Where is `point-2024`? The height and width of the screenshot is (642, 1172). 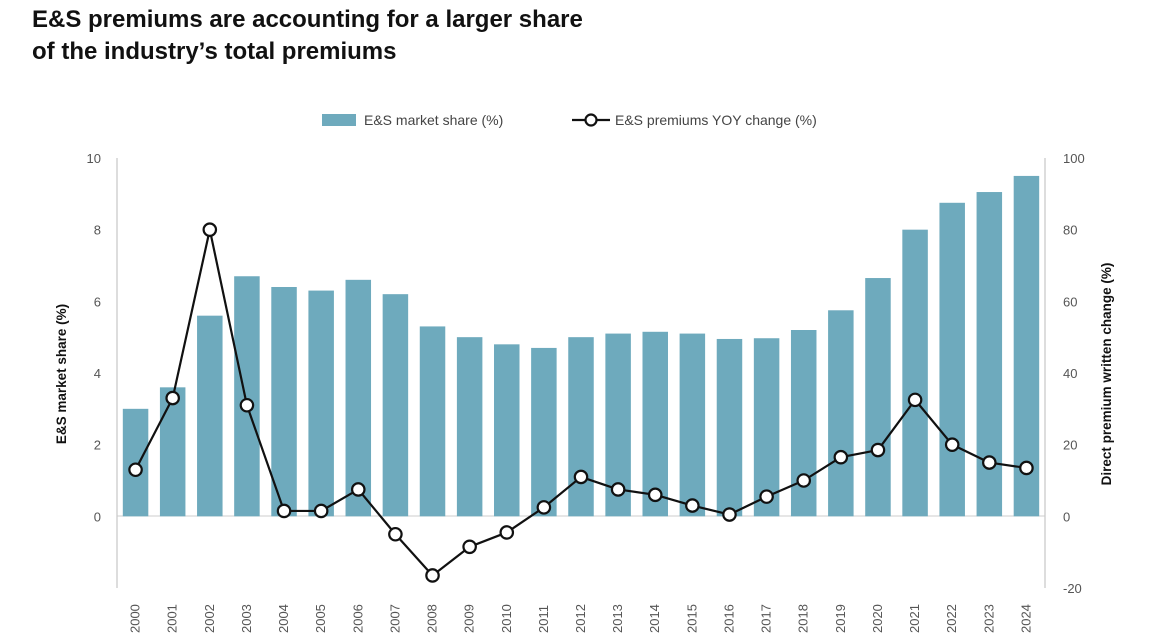
point-2024 is located at coordinates (1026, 468).